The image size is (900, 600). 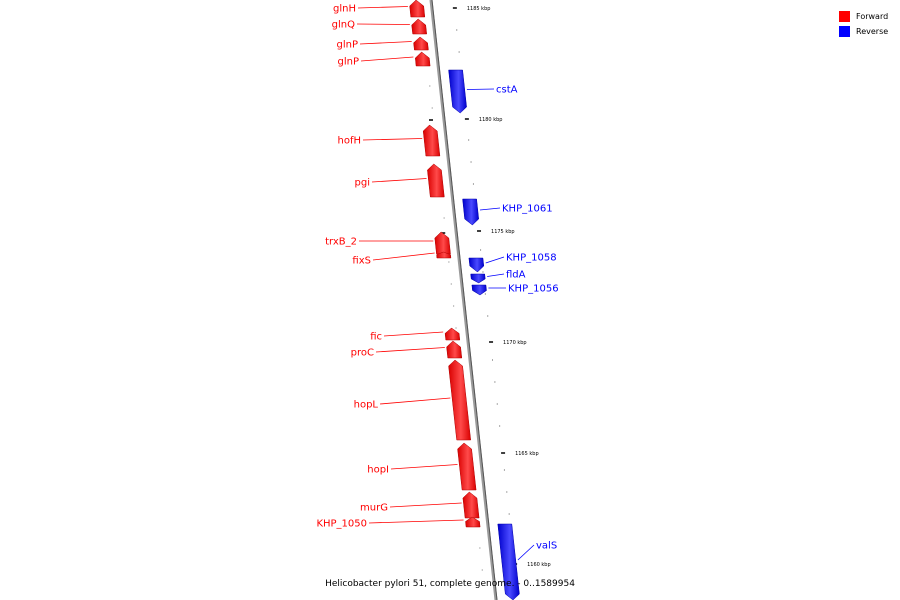 What do you see at coordinates (366, 405) in the screenshot?
I see `gene-label: hopL` at bounding box center [366, 405].